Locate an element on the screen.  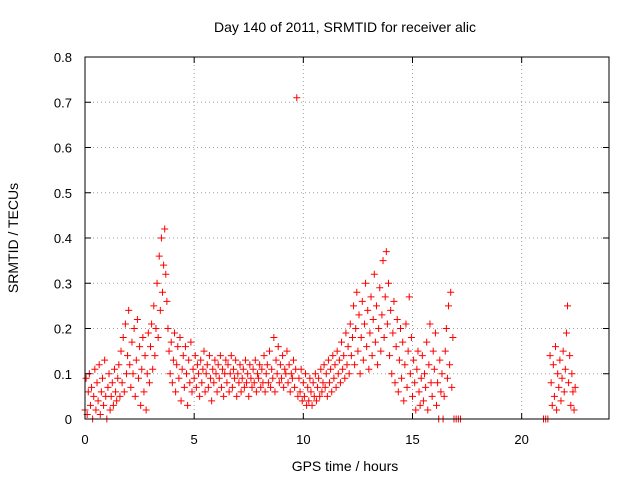
y-tick-label: 0 is located at coordinates (68, 419).